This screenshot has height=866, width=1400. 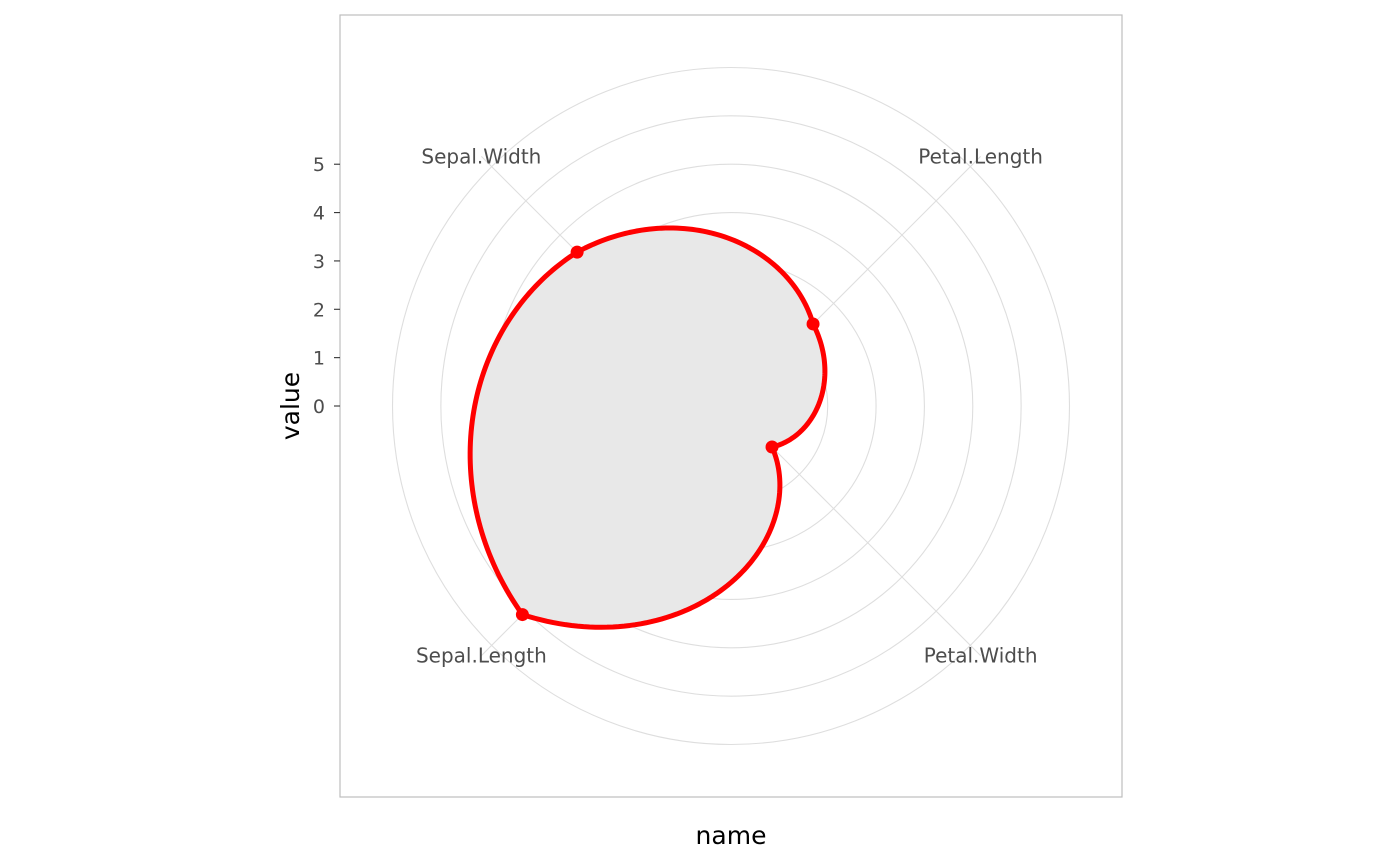 What do you see at coordinates (772, 447) in the screenshot?
I see `data-point-petal-width` at bounding box center [772, 447].